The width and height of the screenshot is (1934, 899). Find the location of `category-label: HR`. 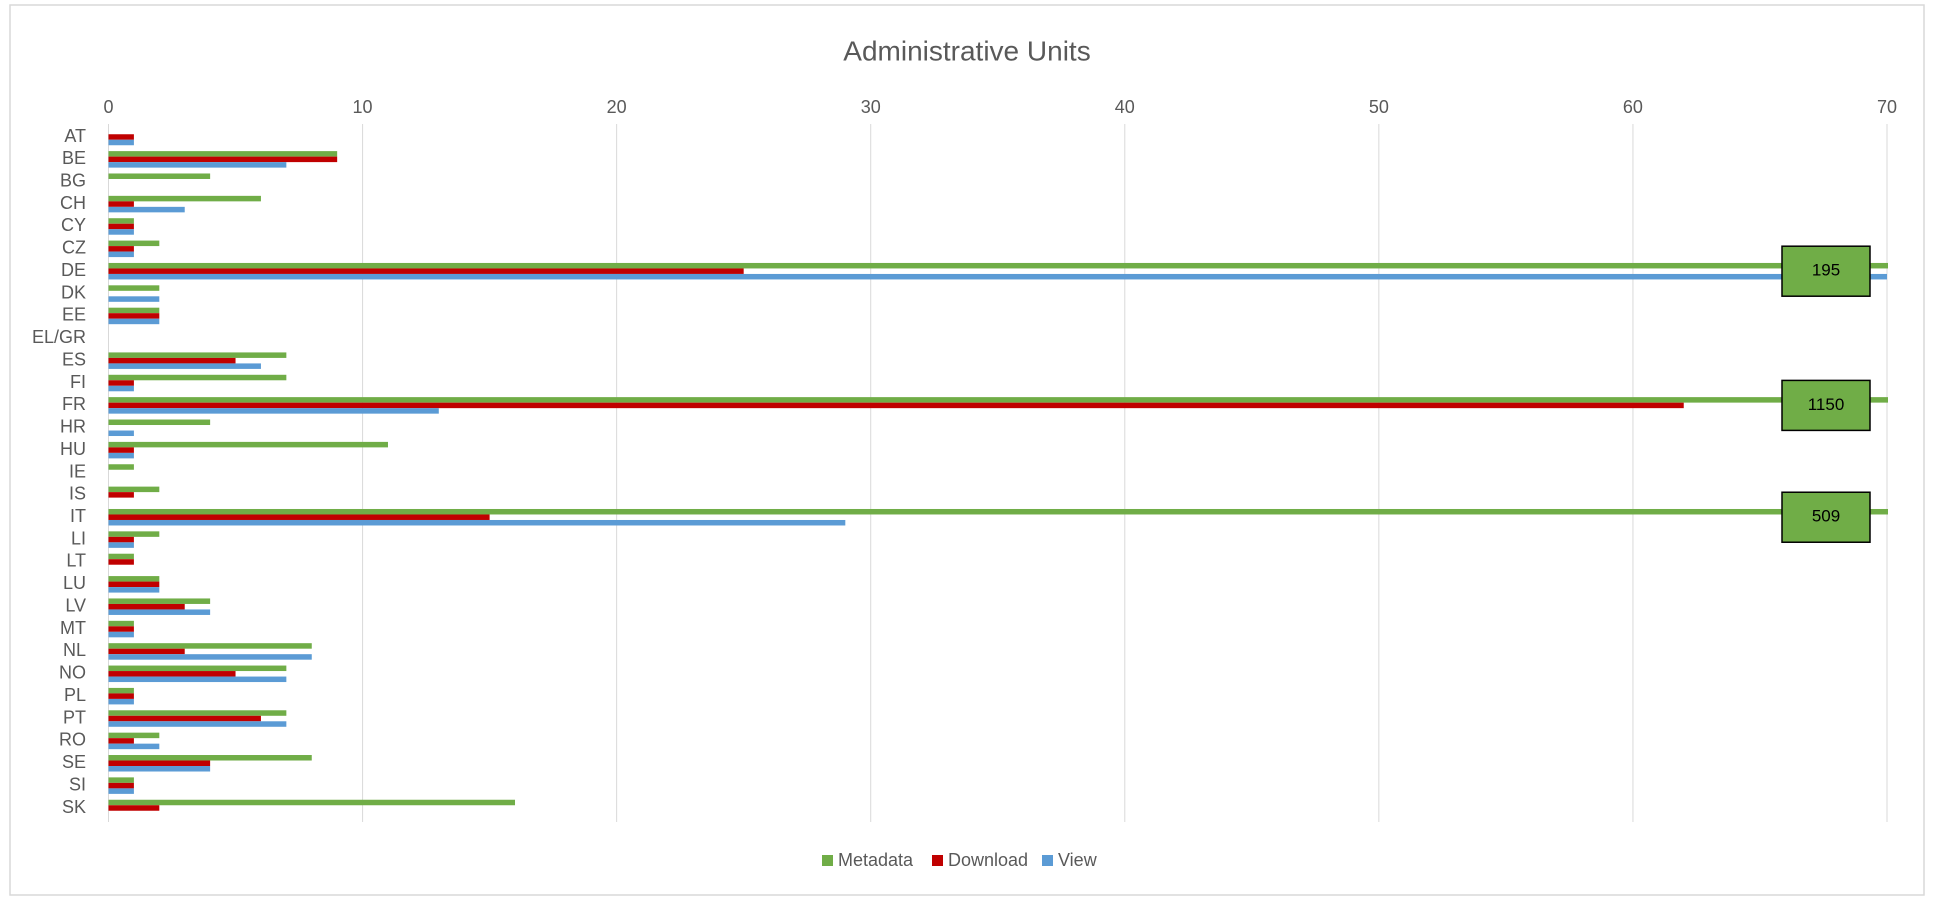

category-label: HR is located at coordinates (73, 427).